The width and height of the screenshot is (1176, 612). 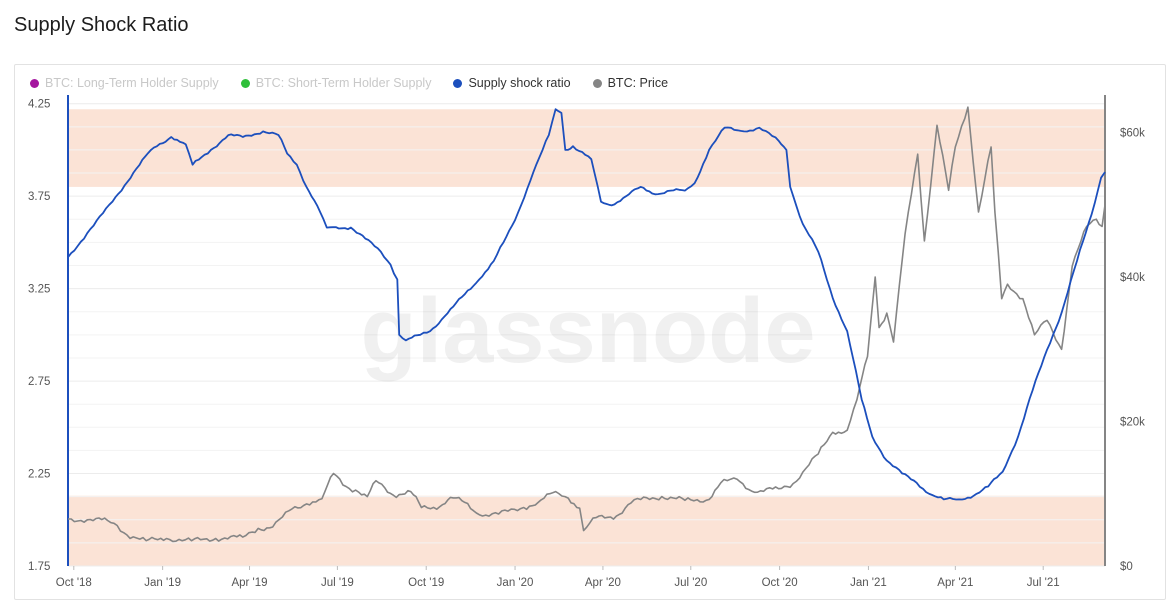 What do you see at coordinates (343, 83) in the screenshot?
I see `legend-label: BTC: Short-Term Holder Supply` at bounding box center [343, 83].